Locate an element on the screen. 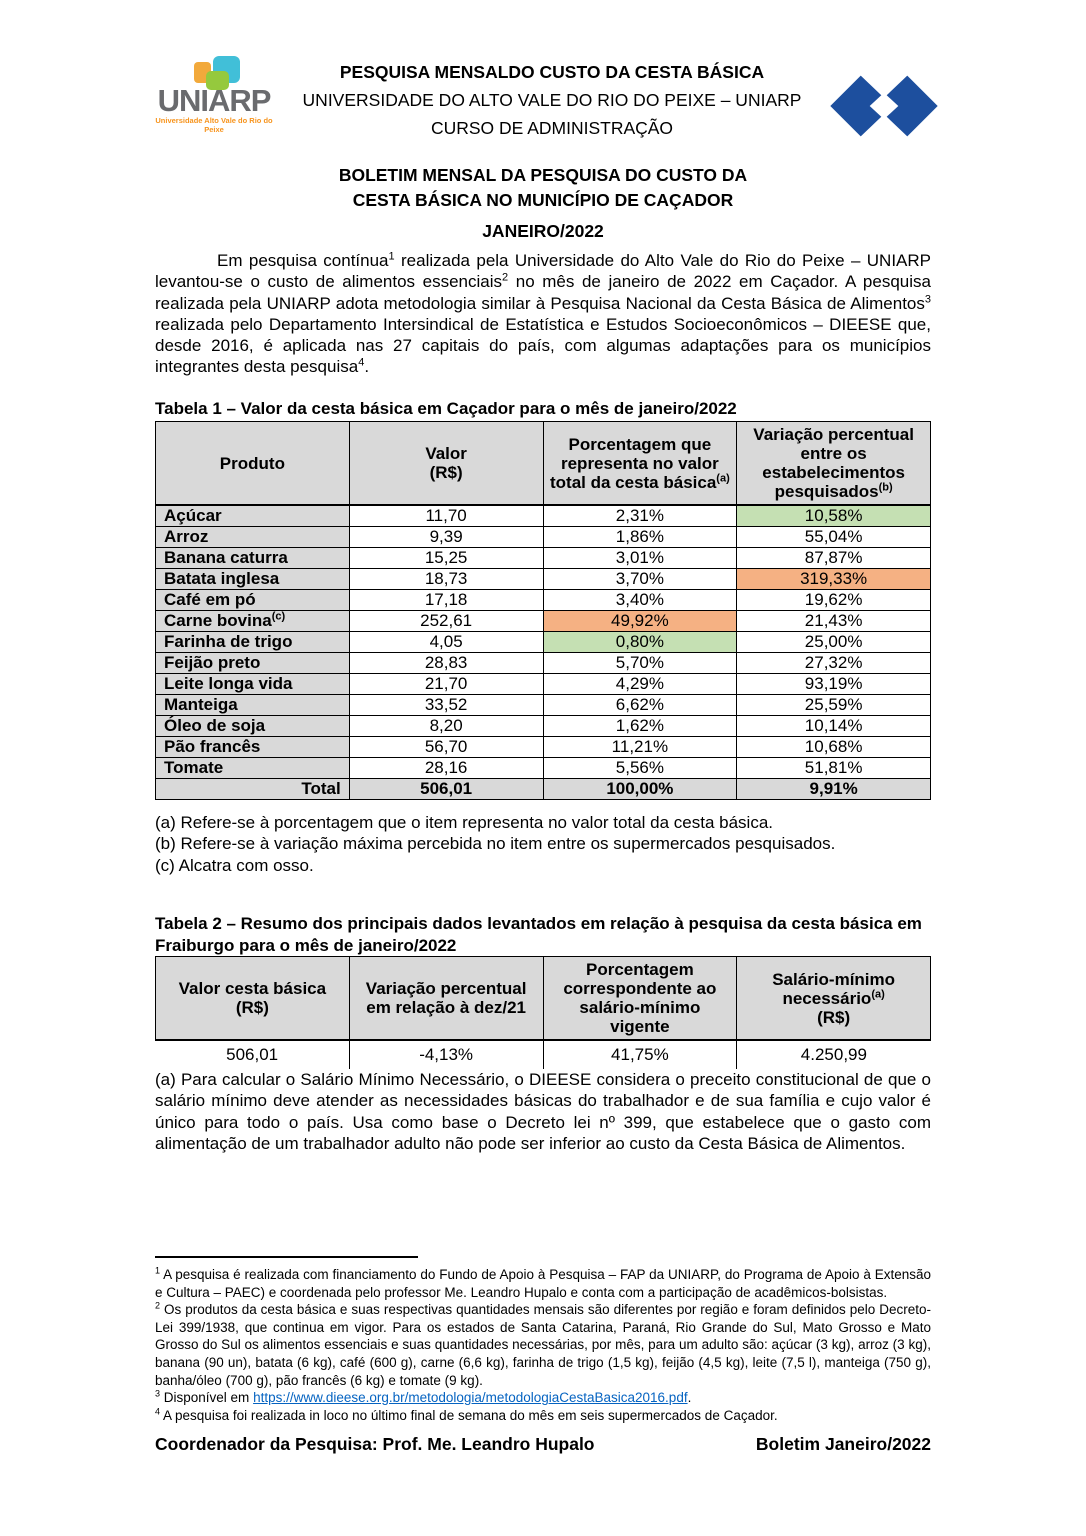  product-cell: Açúcar is located at coordinates (252, 515).